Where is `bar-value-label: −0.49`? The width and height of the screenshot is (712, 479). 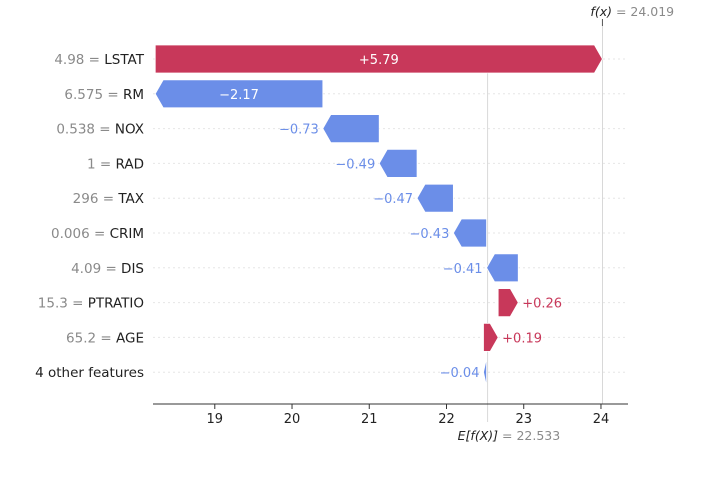
bar-value-label: −0.49 is located at coordinates (355, 164).